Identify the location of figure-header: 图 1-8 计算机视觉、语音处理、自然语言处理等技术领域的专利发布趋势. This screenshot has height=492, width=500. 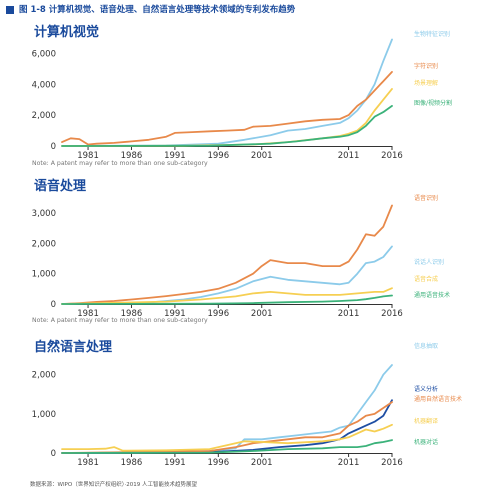
(250, 12).